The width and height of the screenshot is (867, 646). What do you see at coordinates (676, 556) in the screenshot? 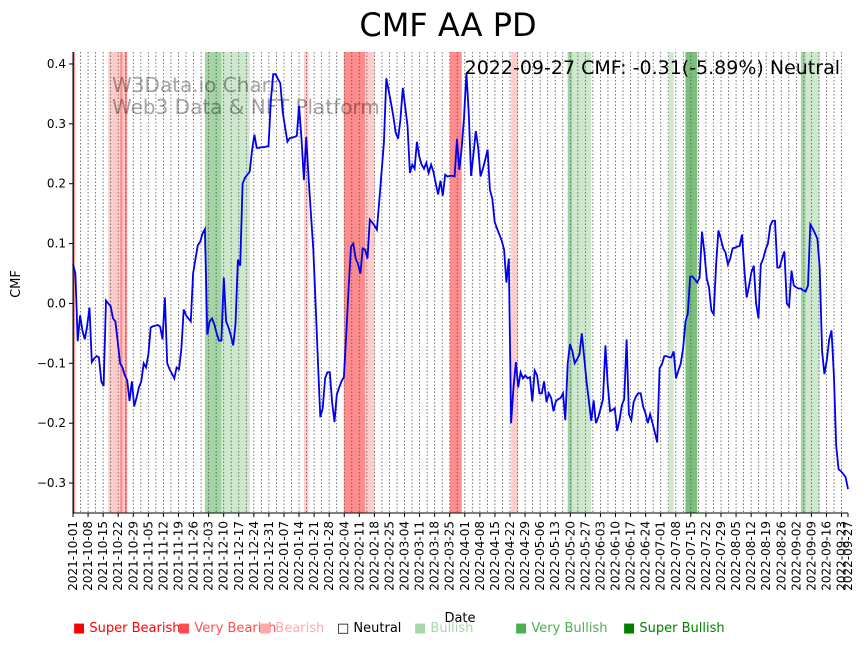
I see `x-tick-label: 2022-07-08` at bounding box center [676, 556].